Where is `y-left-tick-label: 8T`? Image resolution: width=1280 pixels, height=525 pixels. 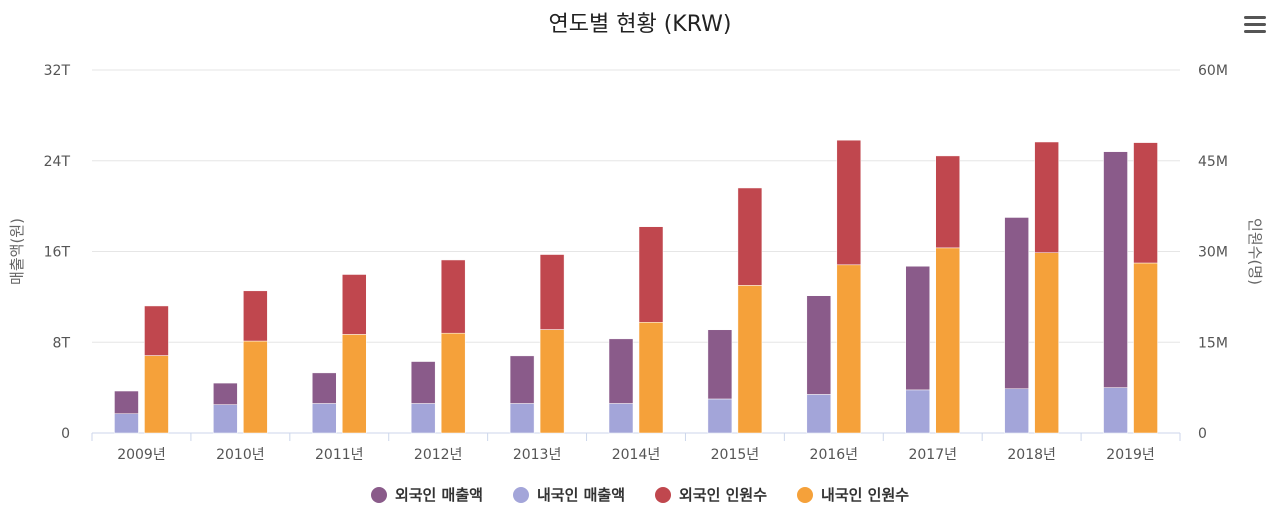 y-left-tick-label: 8T is located at coordinates (62, 343).